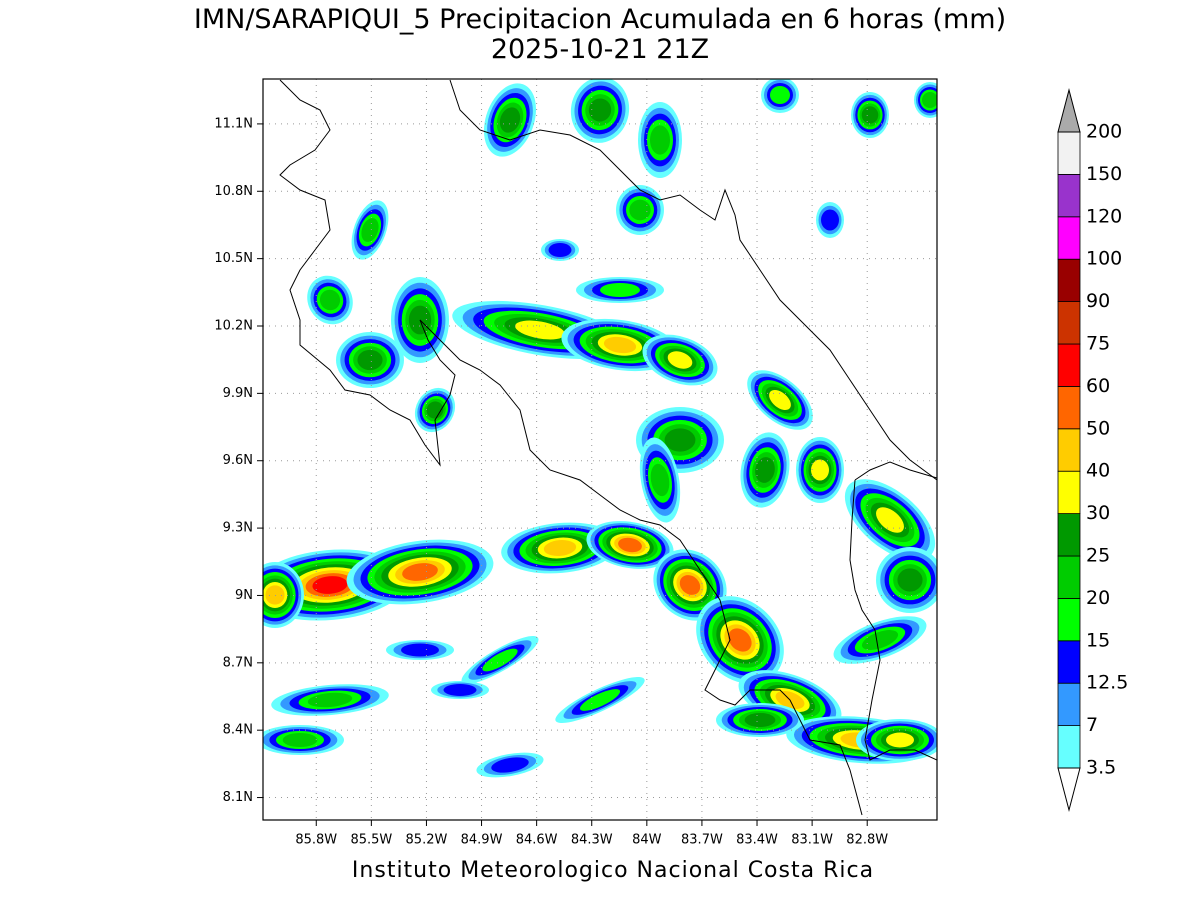  Describe the element at coordinates (233, 191) in the screenshot. I see `y-tick-label: 10.8N` at that location.